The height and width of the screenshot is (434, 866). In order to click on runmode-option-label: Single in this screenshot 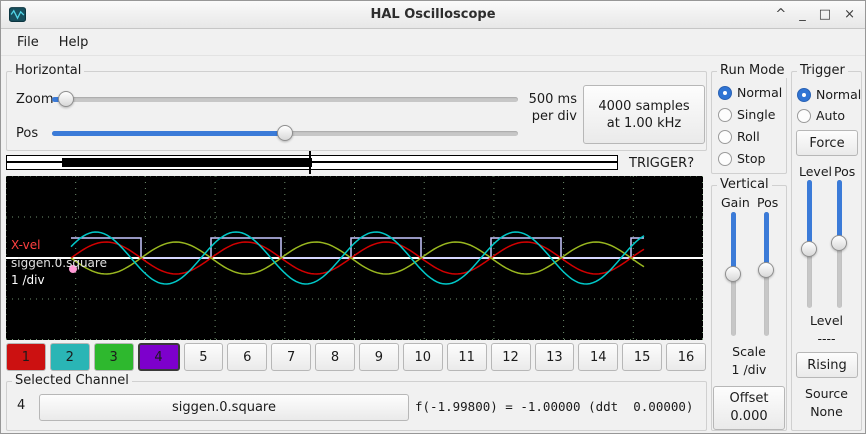, I will do `click(756, 114)`.